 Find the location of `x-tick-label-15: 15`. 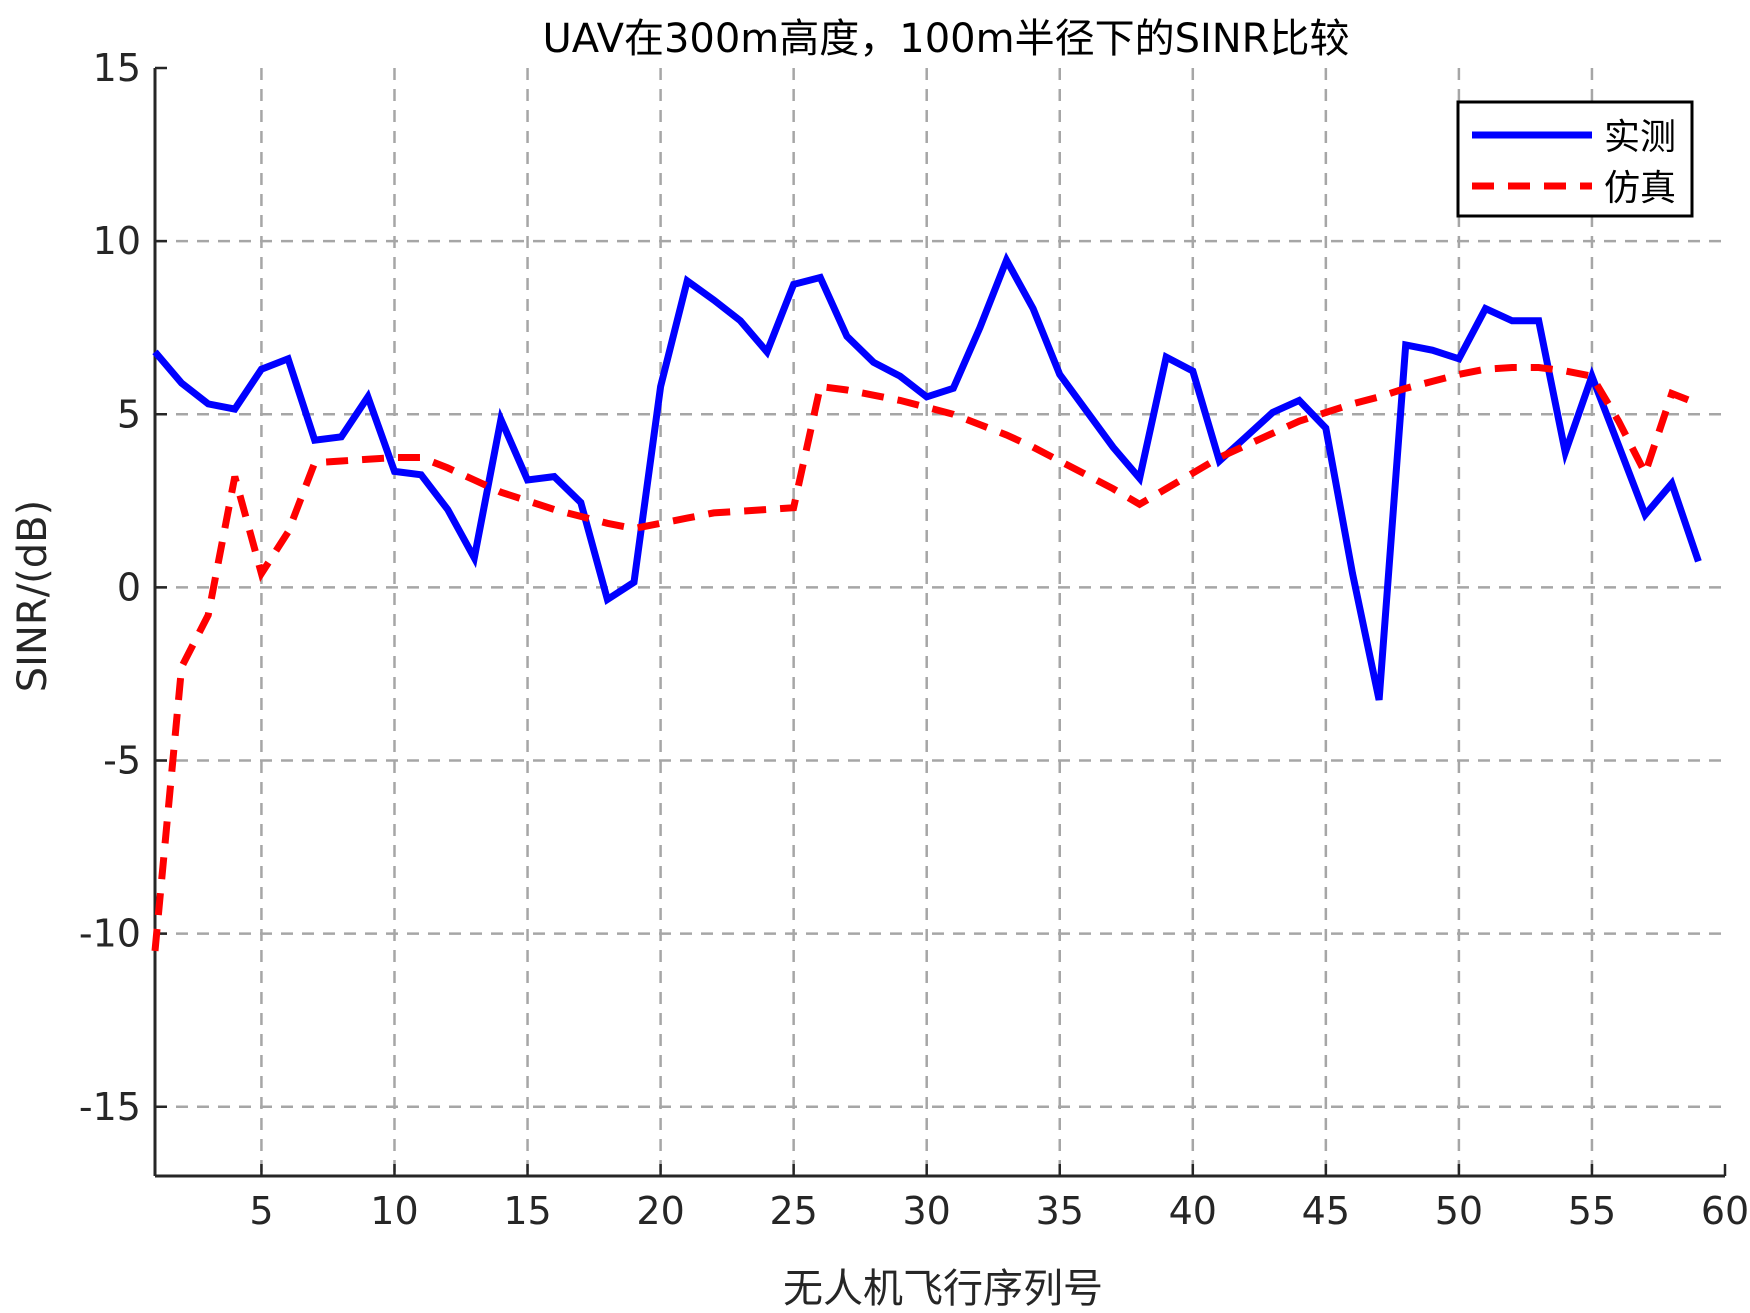

x-tick-label-15: 15 is located at coordinates (527, 1211).